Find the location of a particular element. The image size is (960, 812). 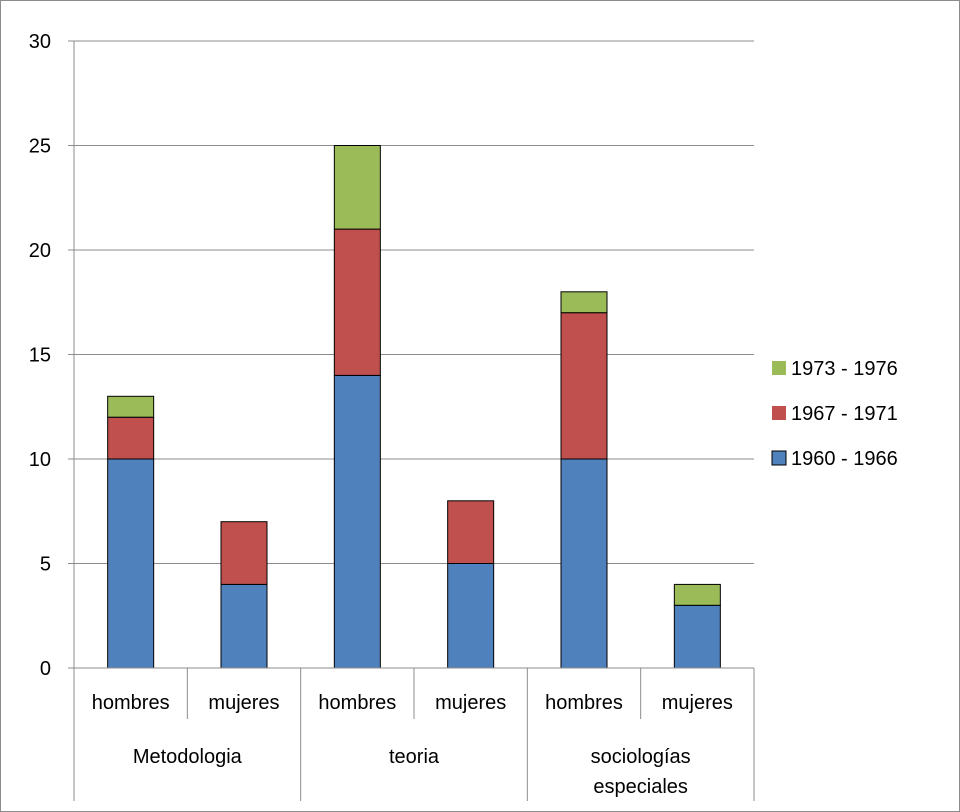

legend: 1973 - 1976 1967 - 1971 1960 - 1966 is located at coordinates (834, 414).